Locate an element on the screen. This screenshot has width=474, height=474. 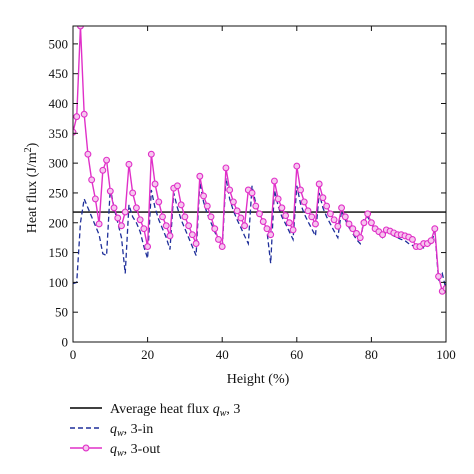
legend-out-label: qw, 3-out is located at coordinates (135, 450).